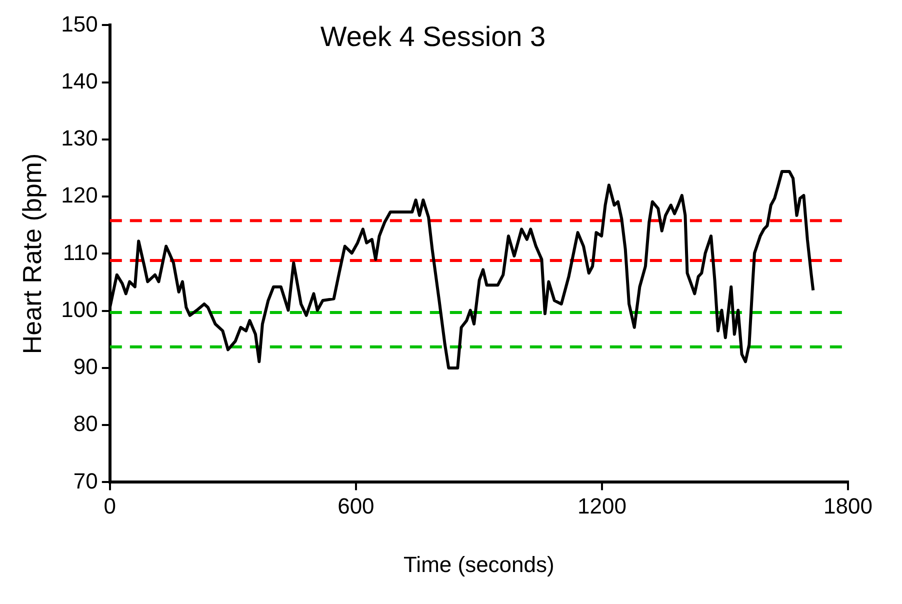 Image resolution: width=902 pixels, height=604 pixels. I want to click on y-tick-label: 120, so click(79, 195).